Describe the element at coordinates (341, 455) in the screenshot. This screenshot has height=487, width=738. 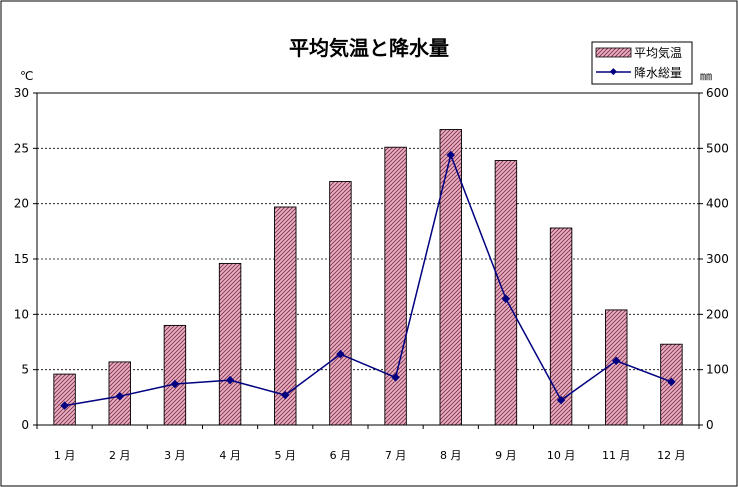
I see `x-tick-label: 6 月` at that location.